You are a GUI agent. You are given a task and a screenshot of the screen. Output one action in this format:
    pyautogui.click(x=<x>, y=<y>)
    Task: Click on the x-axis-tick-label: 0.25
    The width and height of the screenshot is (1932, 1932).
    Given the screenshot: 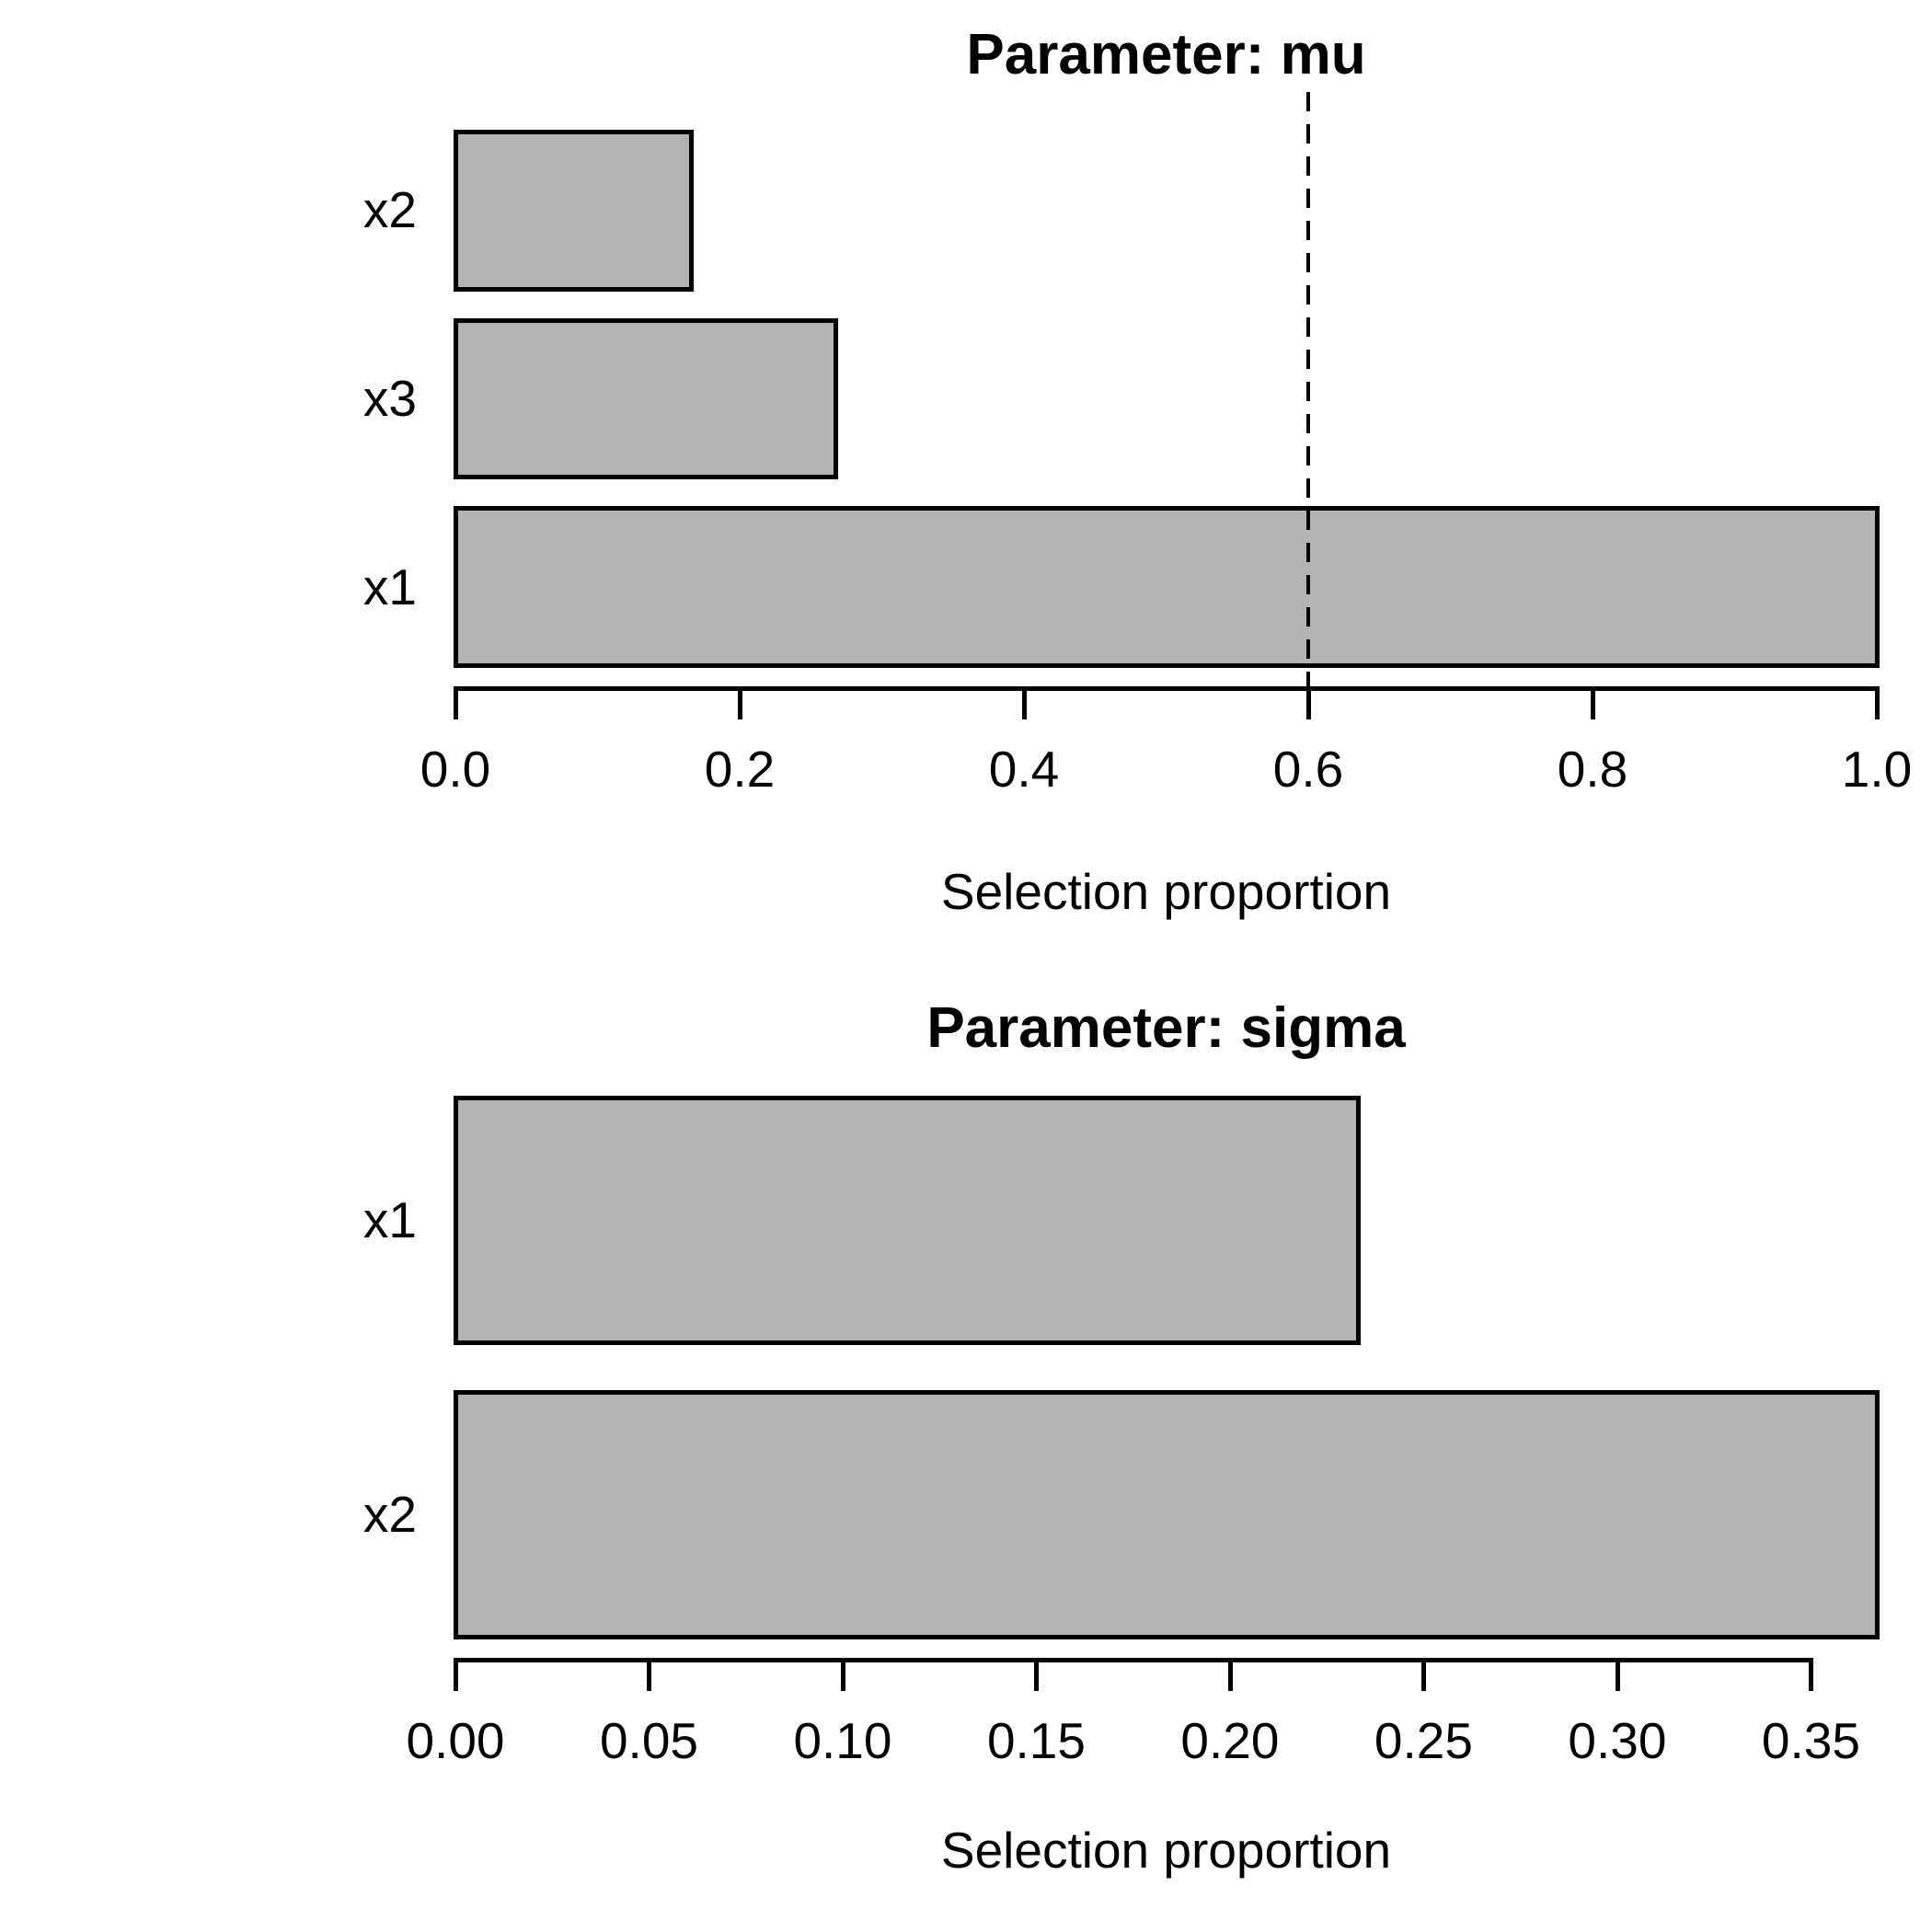 What is the action you would take?
    pyautogui.click(x=1423, y=1740)
    